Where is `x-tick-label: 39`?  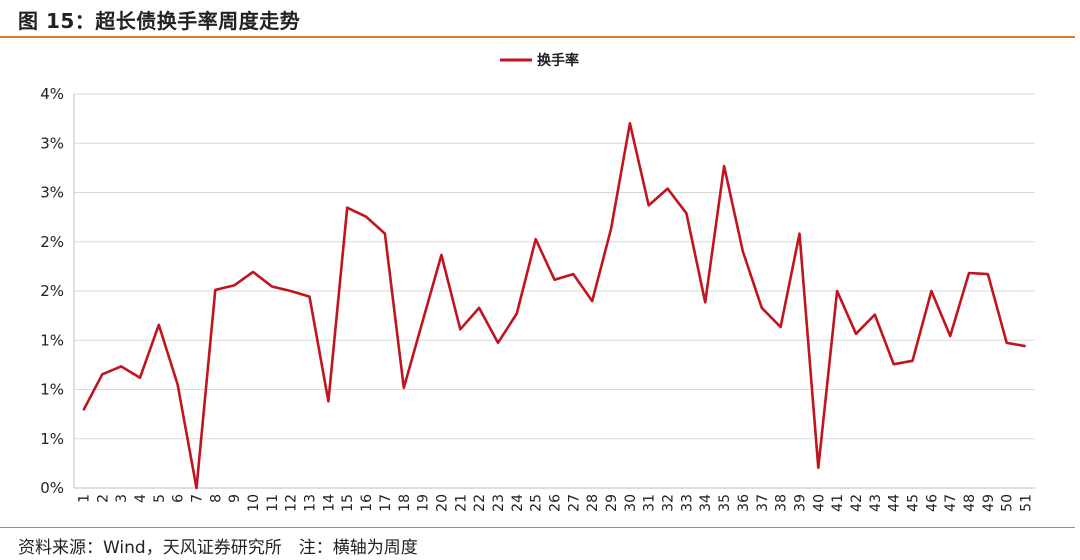 x-tick-label: 39 is located at coordinates (800, 503).